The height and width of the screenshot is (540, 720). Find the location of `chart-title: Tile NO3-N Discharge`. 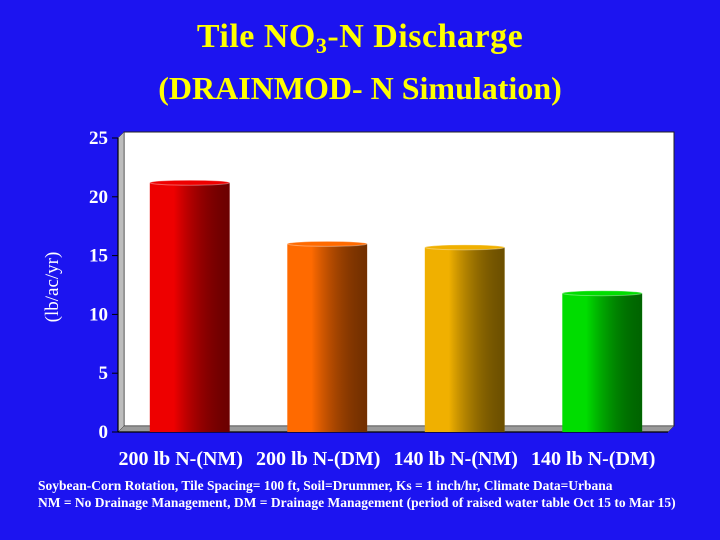

chart-title: Tile NO3-N Discharge is located at coordinates (360, 38).